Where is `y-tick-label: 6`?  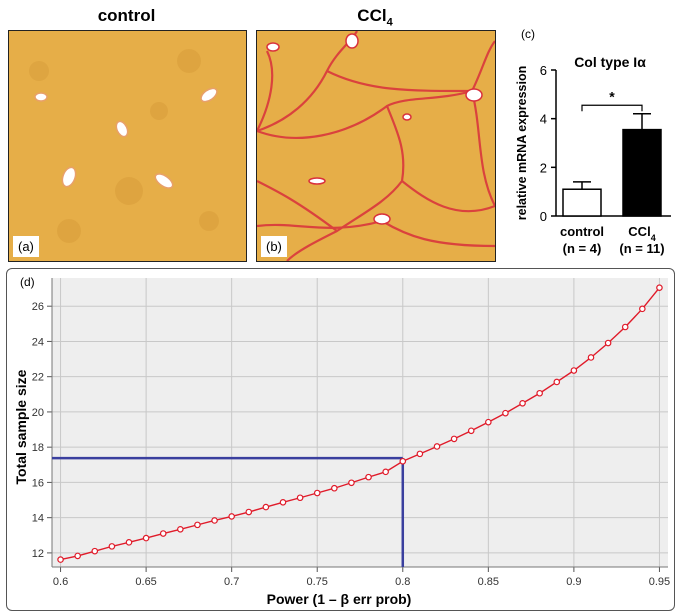
y-tick-label: 6 is located at coordinates (543, 70).